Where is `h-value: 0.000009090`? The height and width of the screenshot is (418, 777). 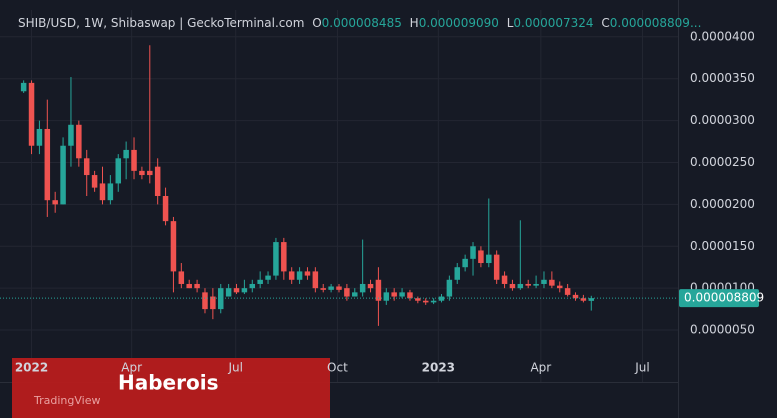 h-value: 0.000009090 is located at coordinates (459, 23).